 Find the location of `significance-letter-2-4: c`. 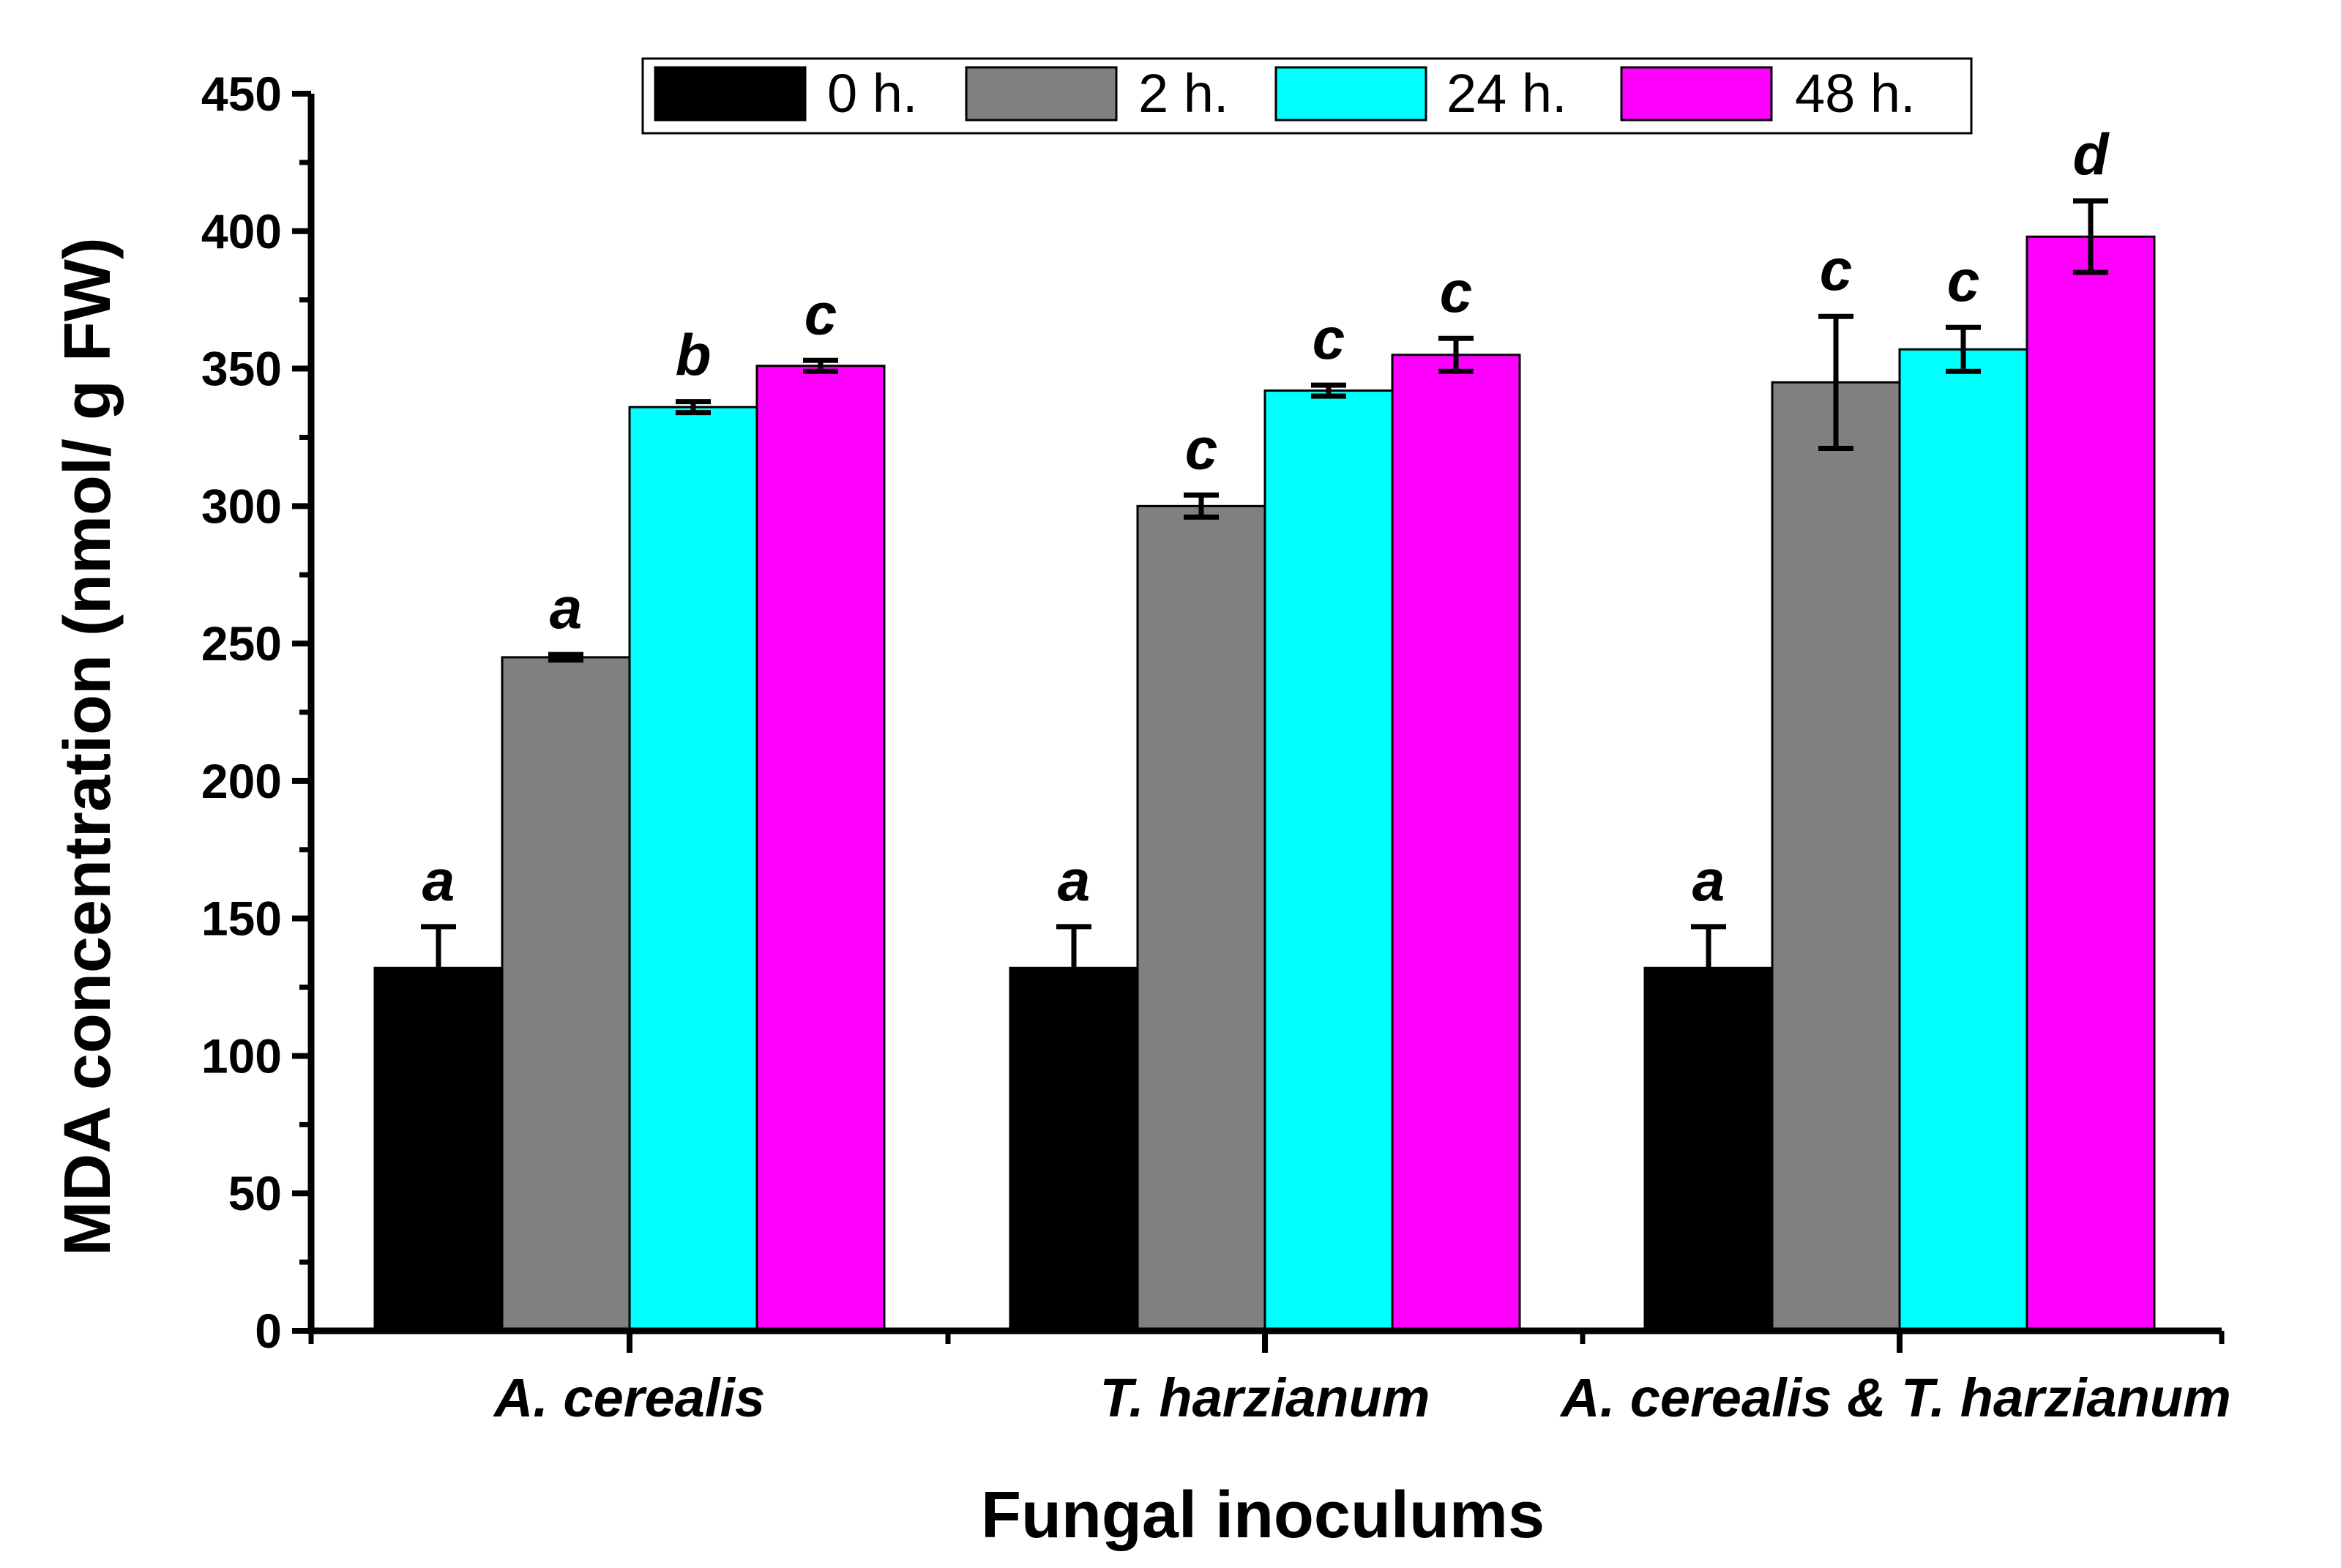

significance-letter-2-4: c is located at coordinates (1456, 291).